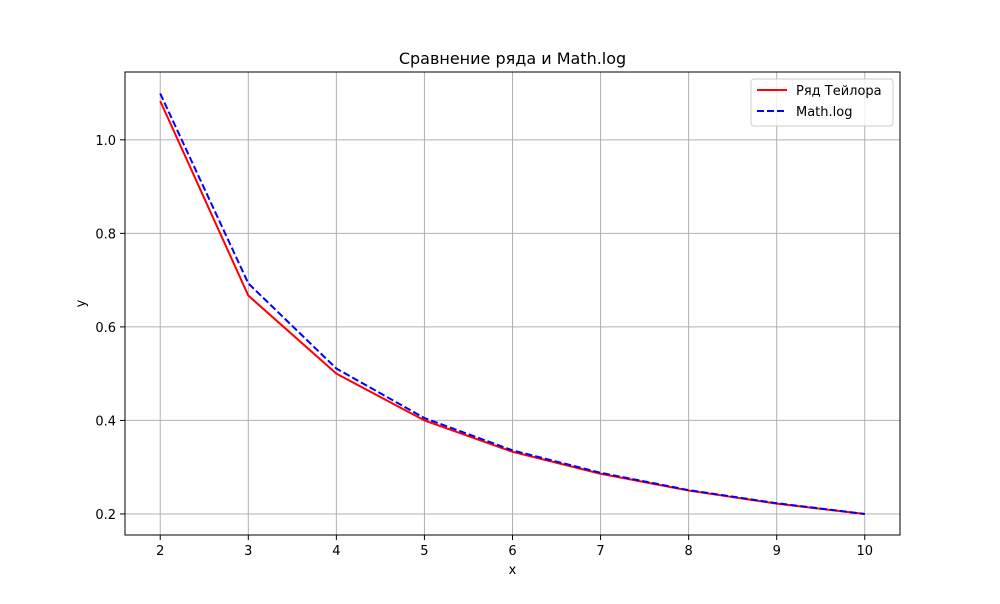 Image resolution: width=1000 pixels, height=604 pixels. Describe the element at coordinates (105, 141) in the screenshot. I see `y-tick-label: 1.0` at that location.